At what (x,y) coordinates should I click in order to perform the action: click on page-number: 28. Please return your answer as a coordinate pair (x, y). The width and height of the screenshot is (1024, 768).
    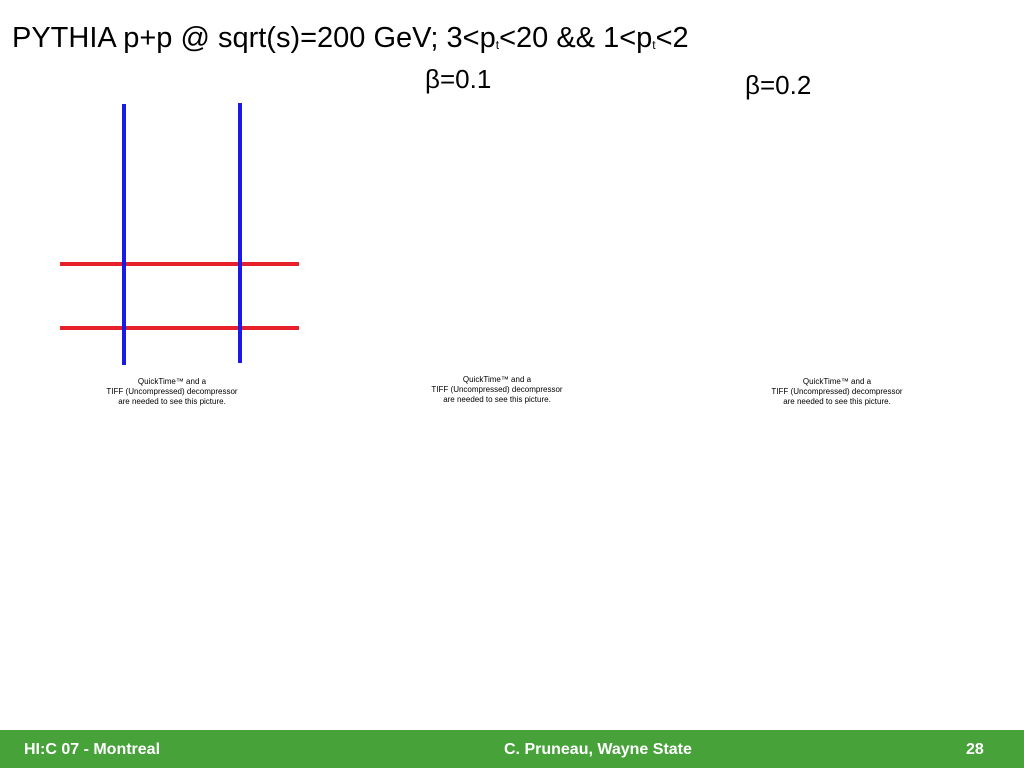
    Looking at the image, I should click on (975, 749).